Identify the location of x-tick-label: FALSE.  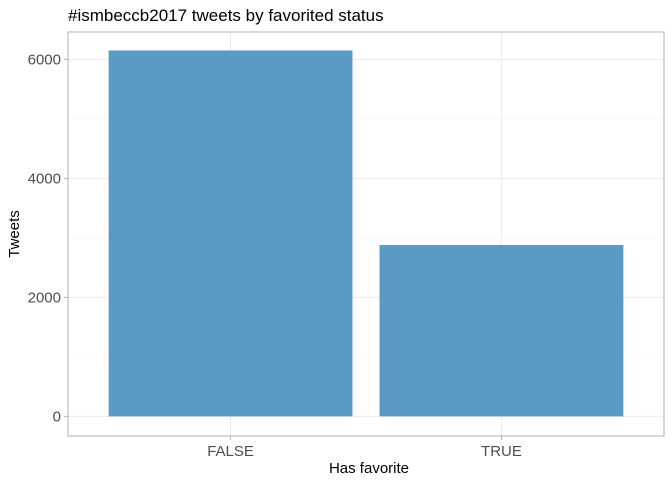
(230, 451).